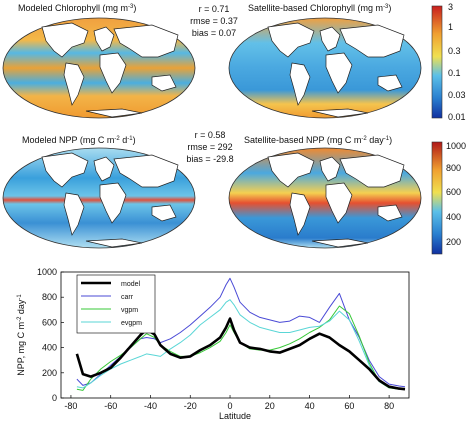 The width and height of the screenshot is (474, 423). I want to click on x-axis-ticks: -80 -60 -40 -20 0 20 40 60 80, so click(229, 403).